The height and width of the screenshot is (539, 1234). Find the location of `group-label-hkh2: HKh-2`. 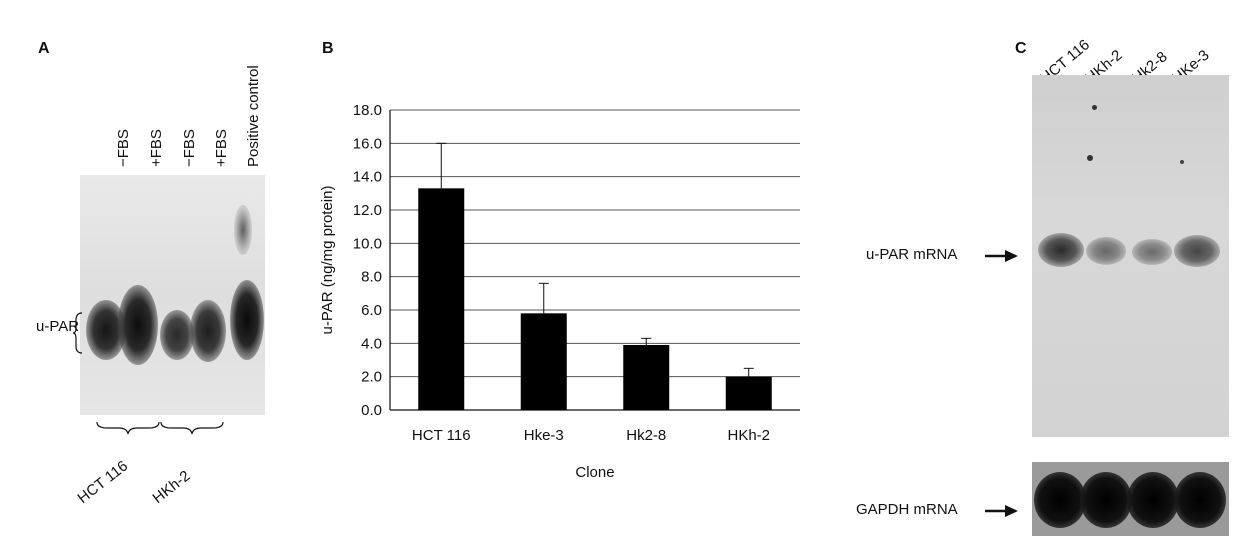

group-label-hkh2: HKh-2 is located at coordinates (171, 487).